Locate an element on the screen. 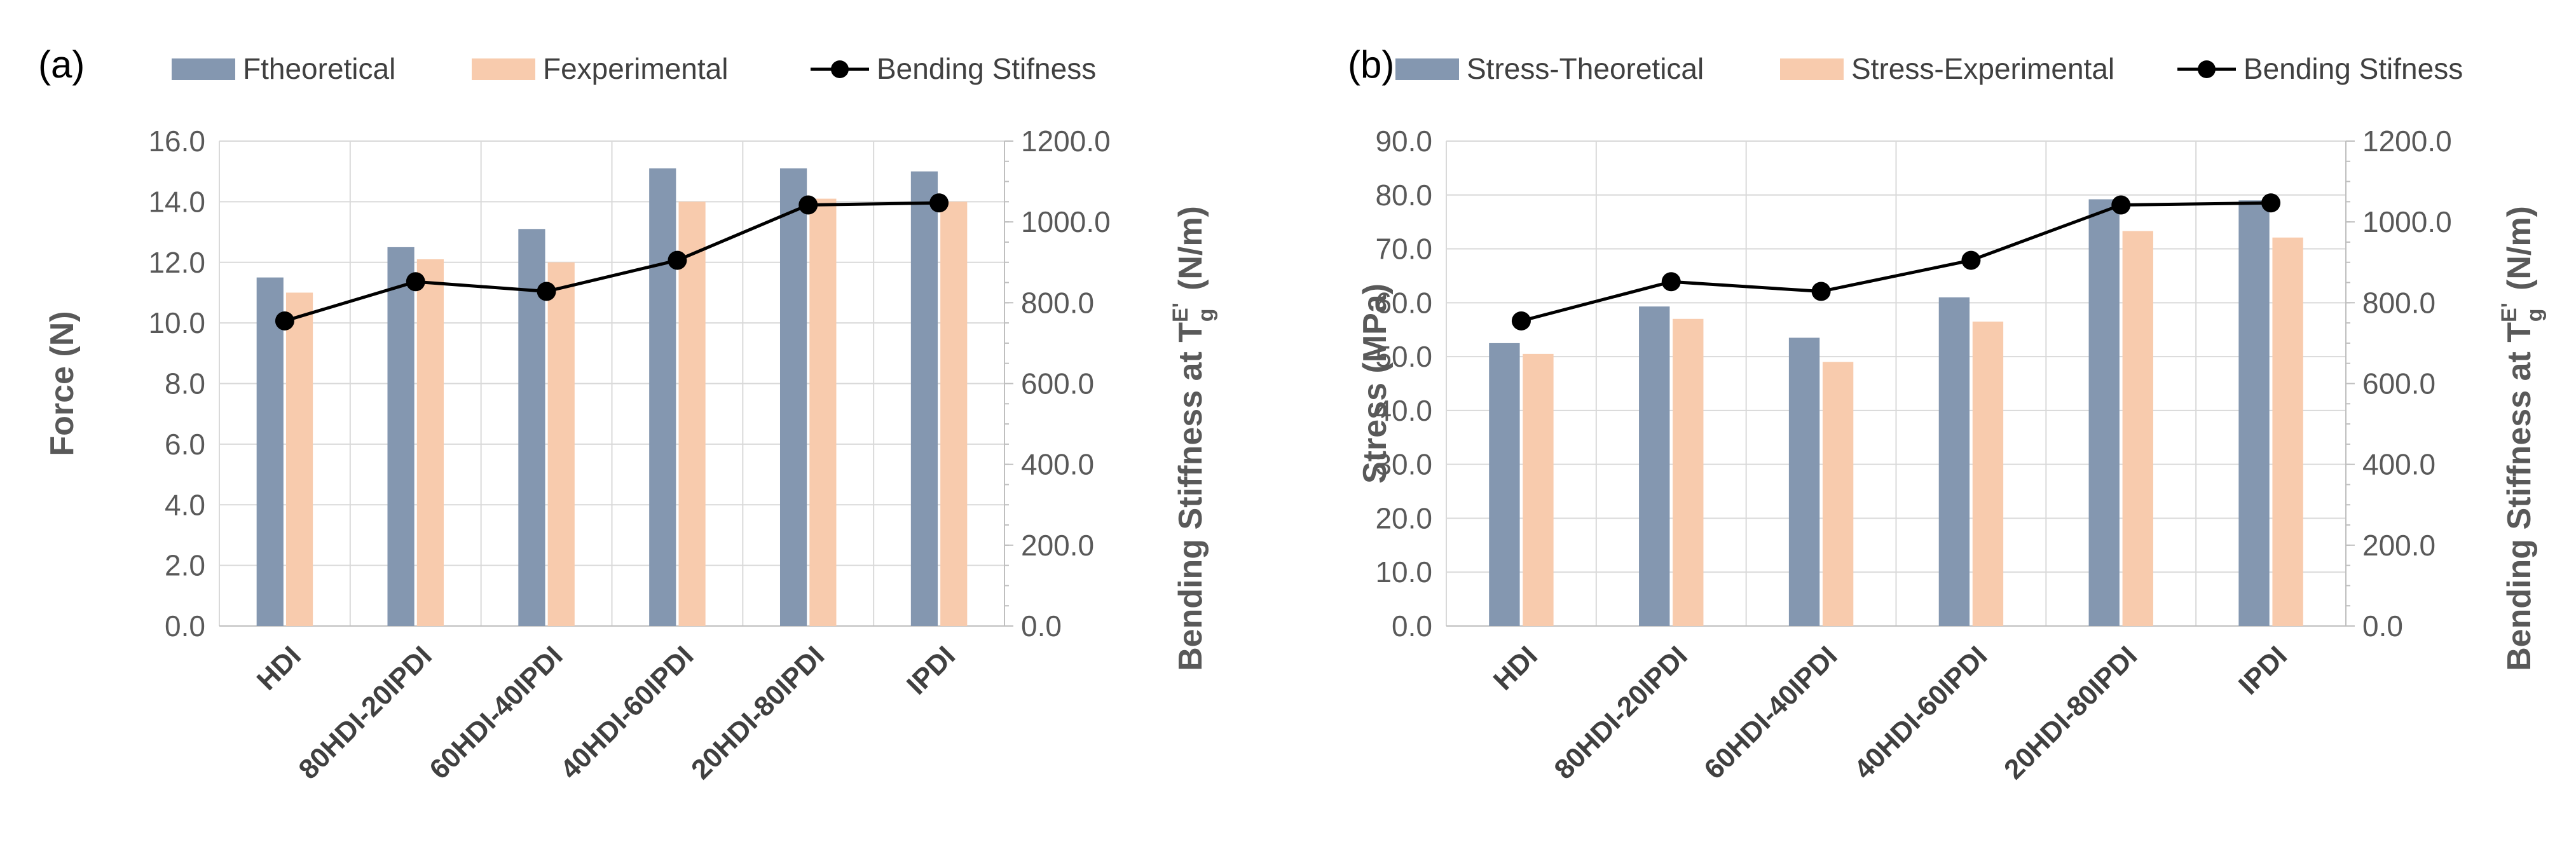 This screenshot has width=2576, height=844. y-tick-label: 14.0 is located at coordinates (177, 201).